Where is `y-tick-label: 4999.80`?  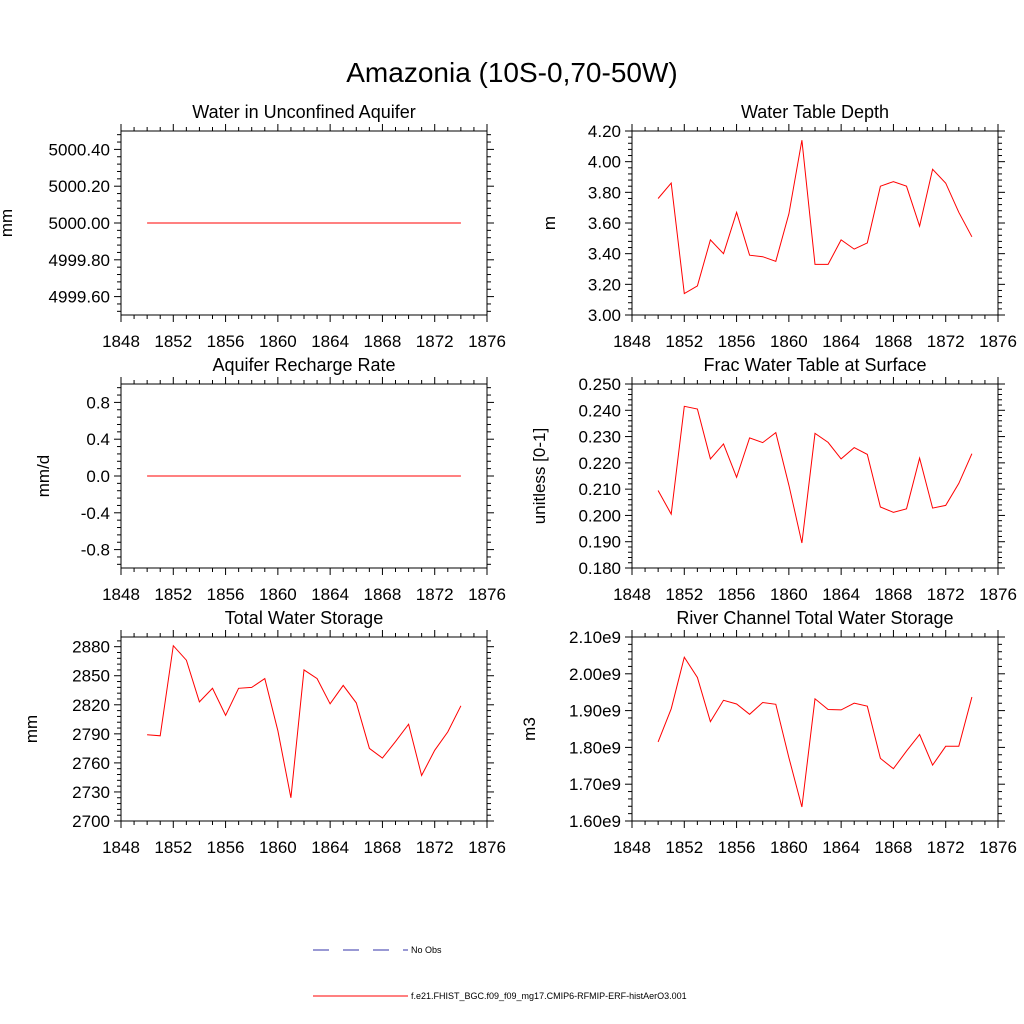 y-tick-label: 4999.80 is located at coordinates (79, 260).